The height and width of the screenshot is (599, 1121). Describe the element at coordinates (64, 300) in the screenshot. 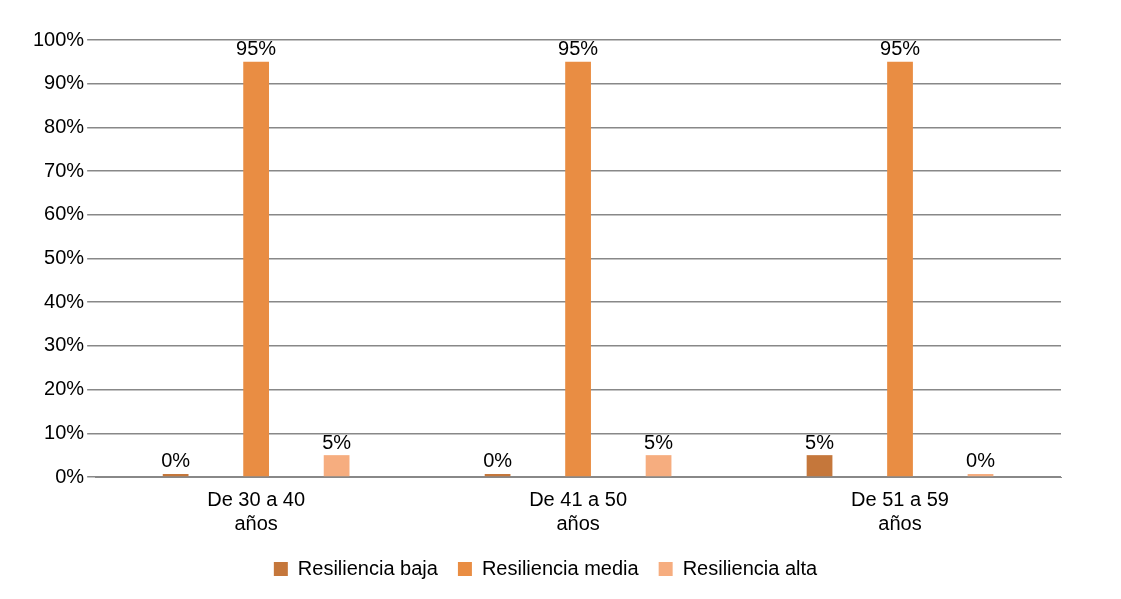

I see `y-tick-label: 40%` at that location.